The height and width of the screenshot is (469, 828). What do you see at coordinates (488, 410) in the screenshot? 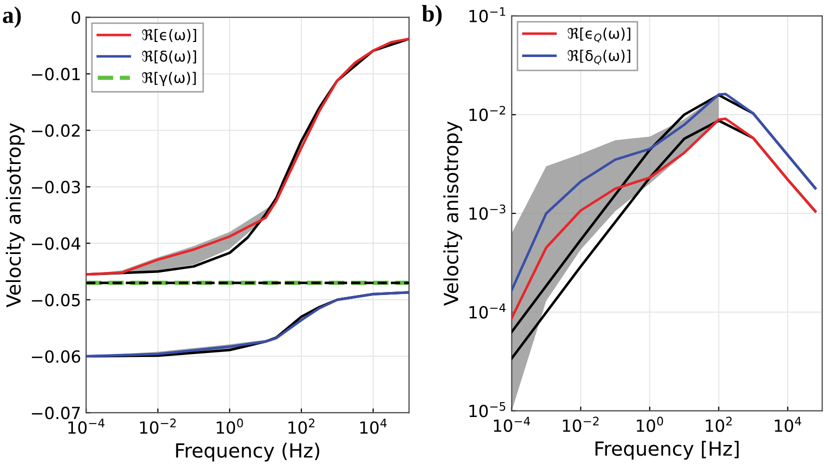
I see `y-tick-label: 10$^{−5}$` at bounding box center [488, 410].